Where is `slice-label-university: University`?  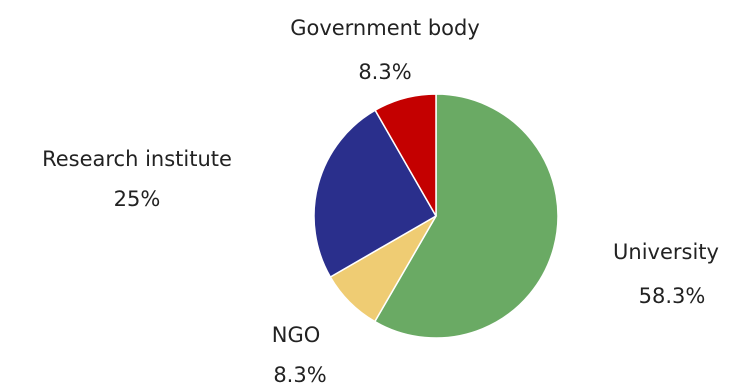 slice-label-university: University is located at coordinates (666, 252).